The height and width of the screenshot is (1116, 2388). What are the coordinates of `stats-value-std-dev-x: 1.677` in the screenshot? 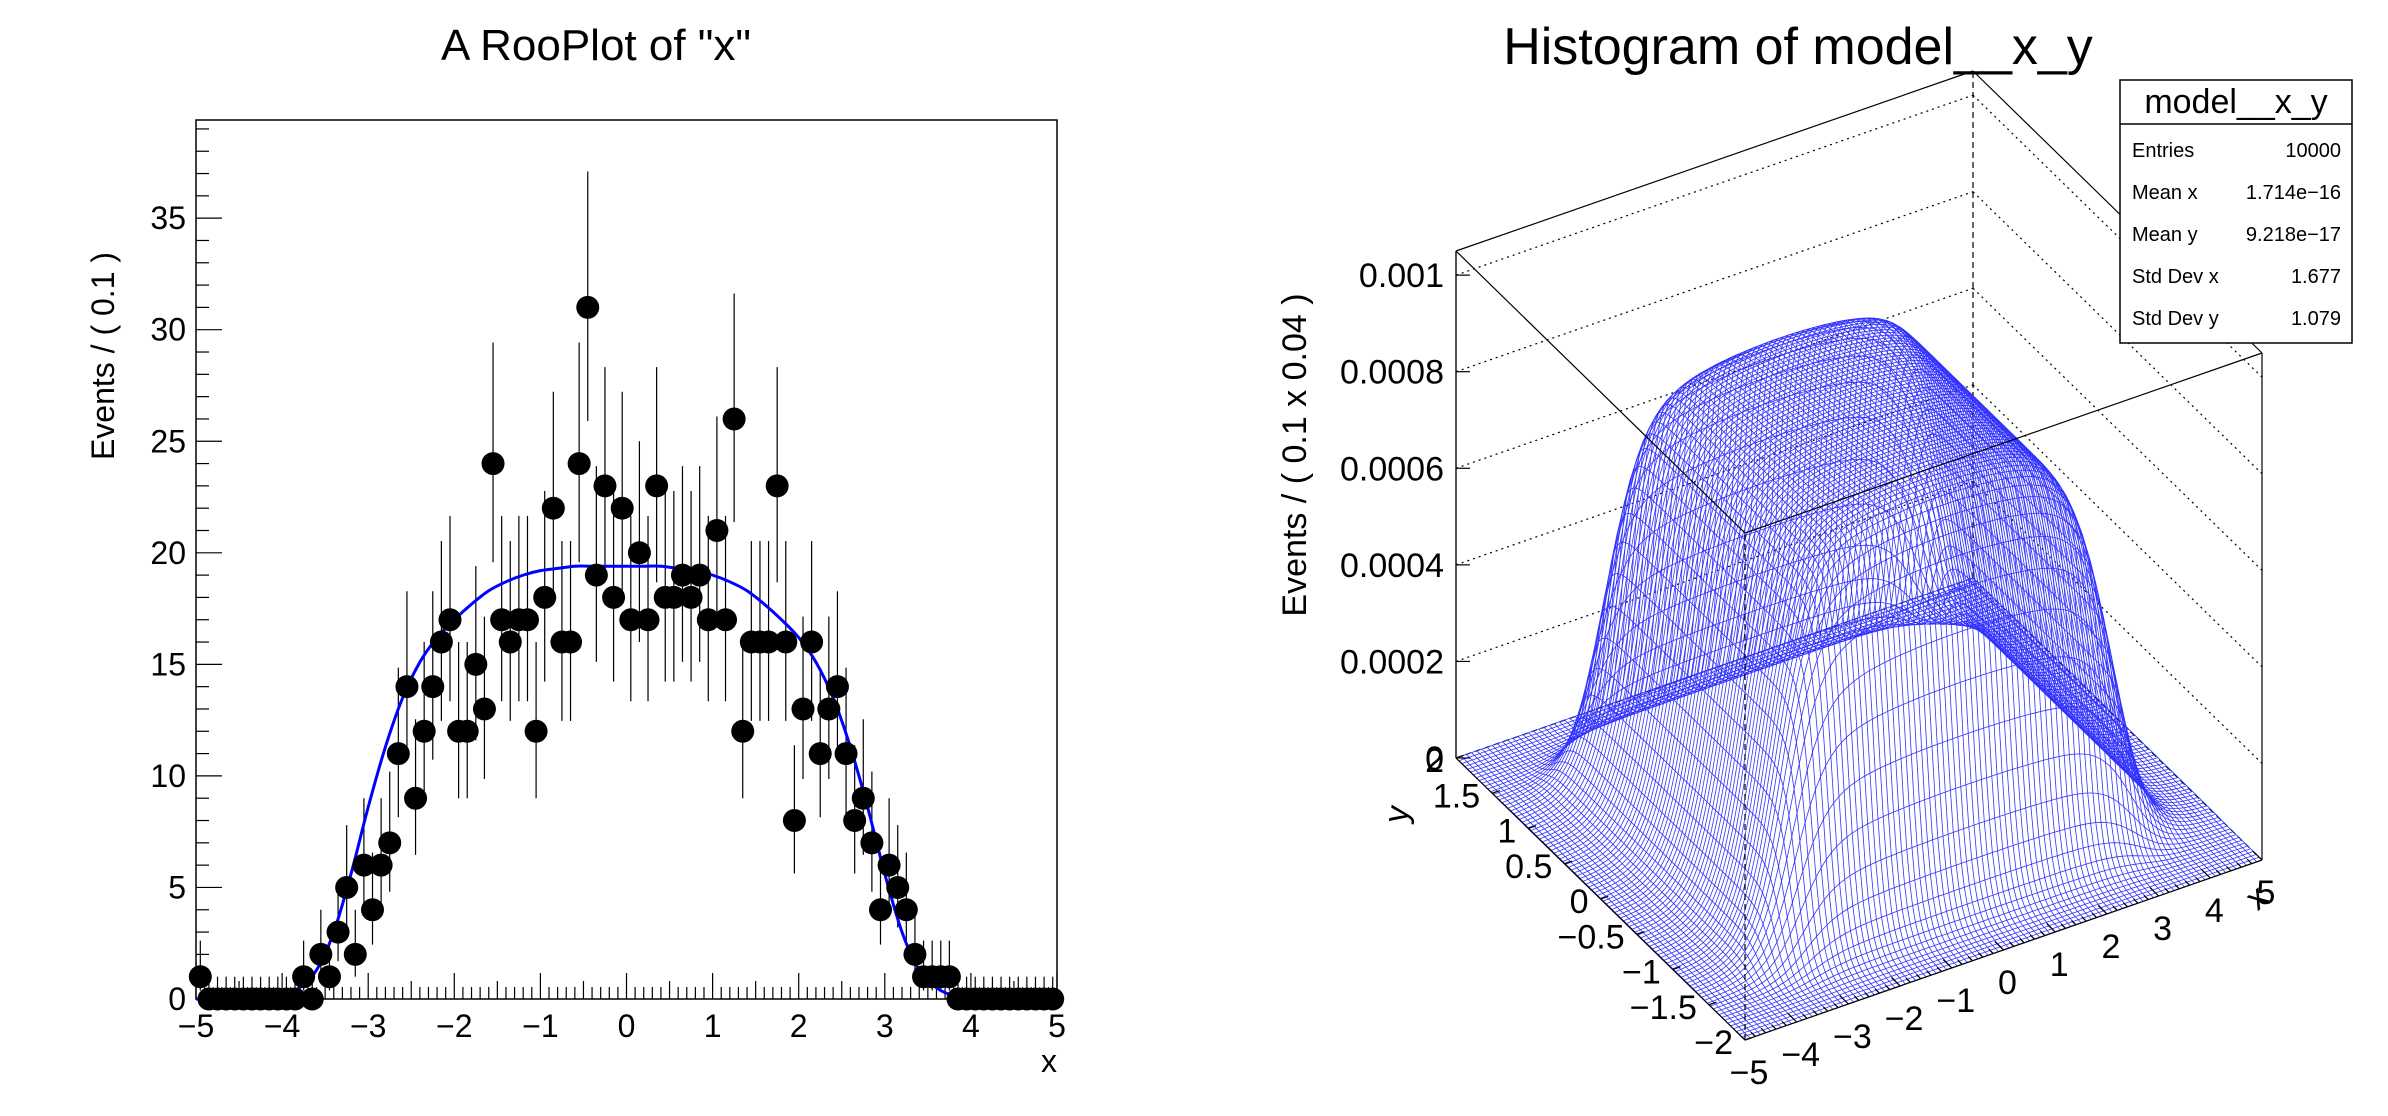 It's located at (2316, 277).